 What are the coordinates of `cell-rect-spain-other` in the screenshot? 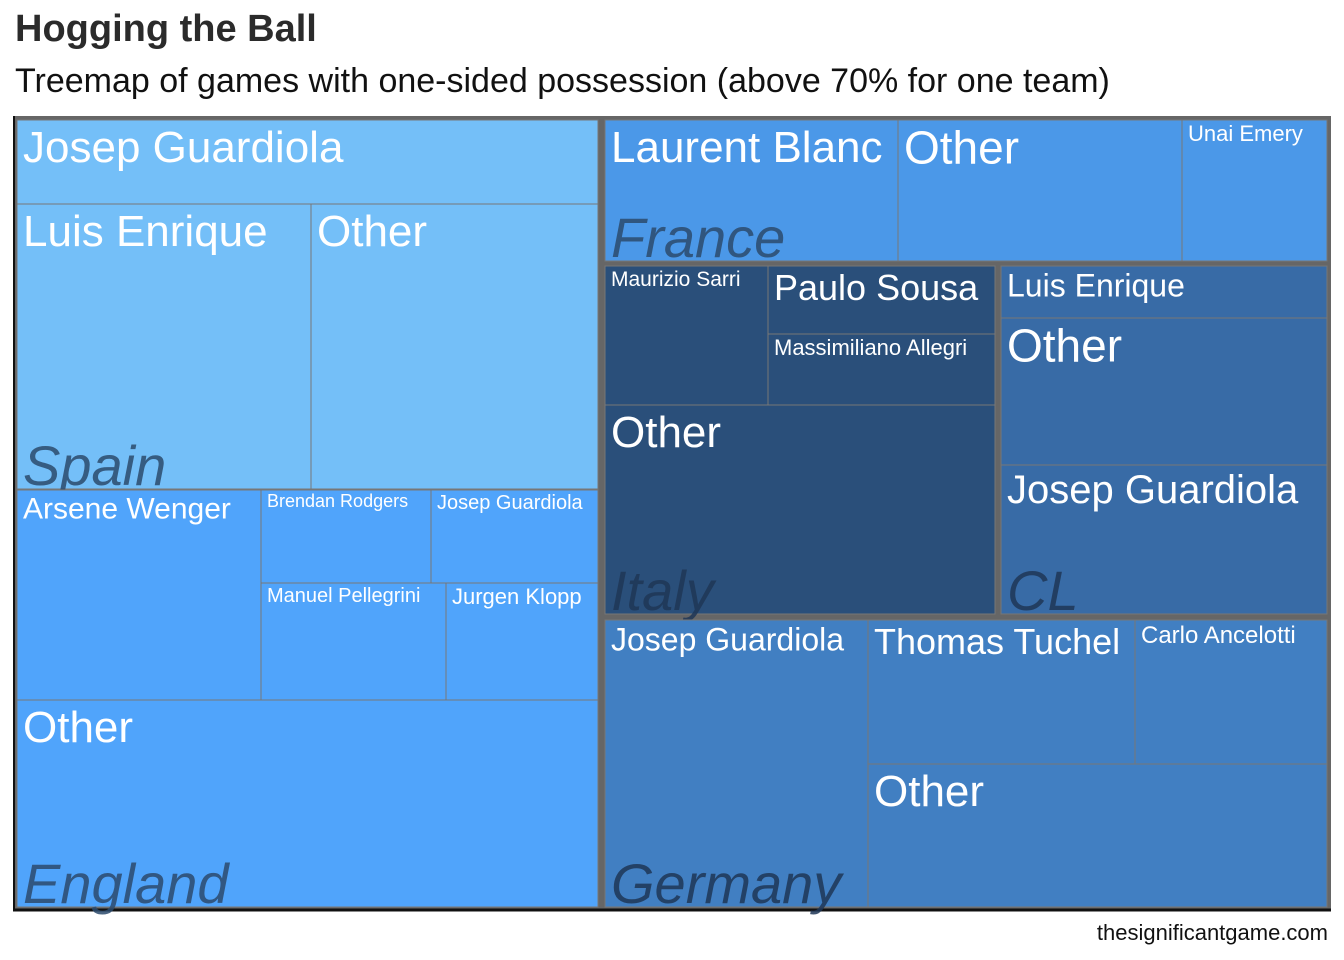 It's located at (454, 346).